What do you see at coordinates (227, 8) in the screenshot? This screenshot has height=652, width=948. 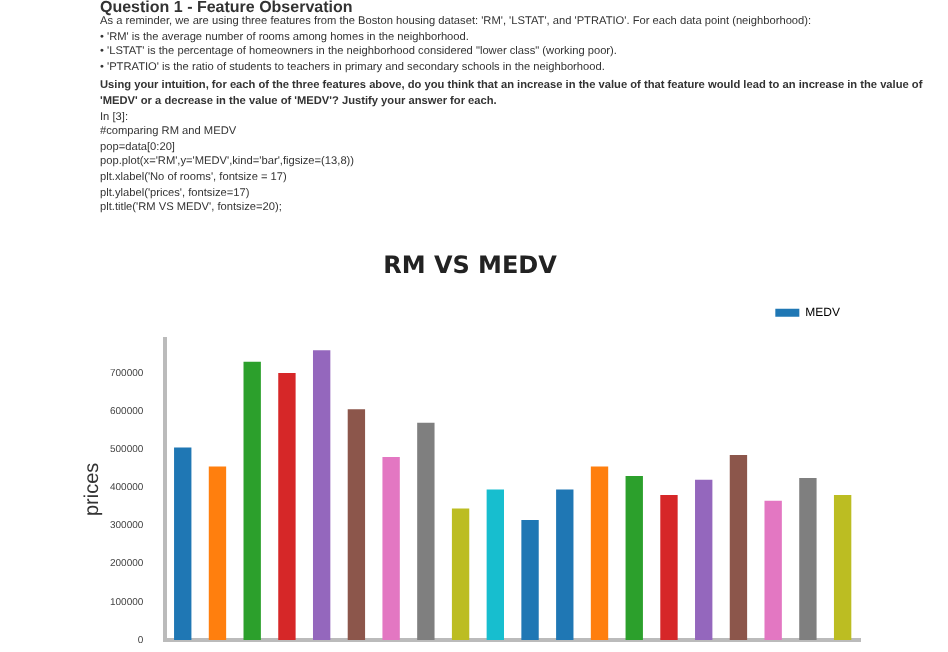 I see `text: Question 1 - Feature Observation` at bounding box center [227, 8].